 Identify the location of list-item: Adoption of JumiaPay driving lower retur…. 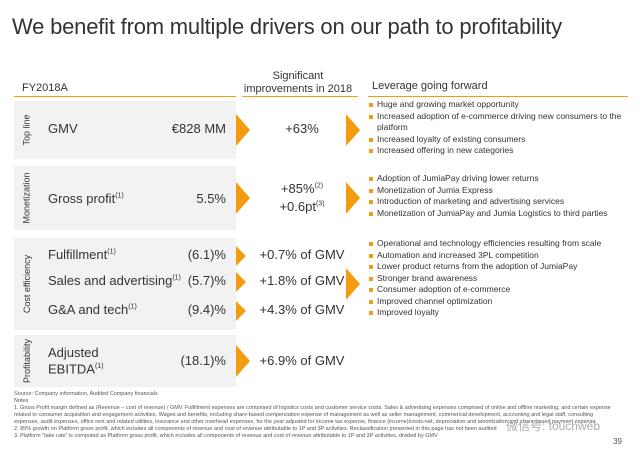
(503, 179).